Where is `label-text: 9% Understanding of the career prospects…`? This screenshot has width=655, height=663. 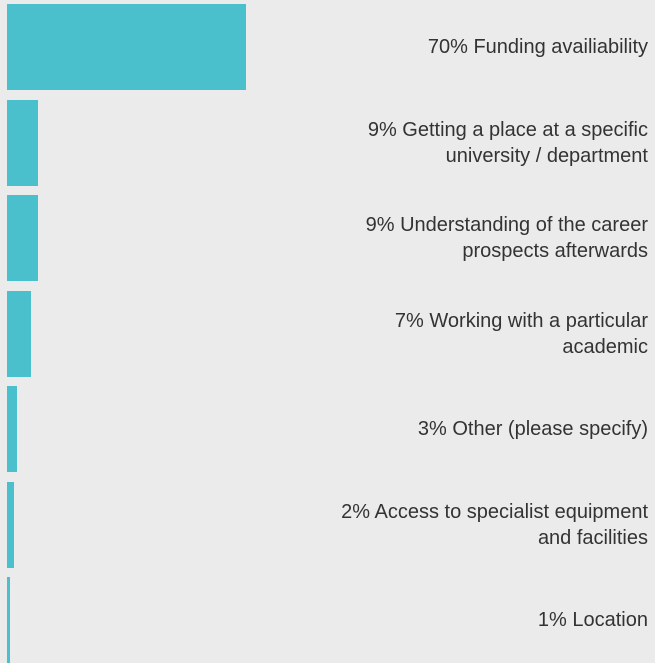
label-text: 9% Understanding of the career prospects… is located at coordinates (483, 238).